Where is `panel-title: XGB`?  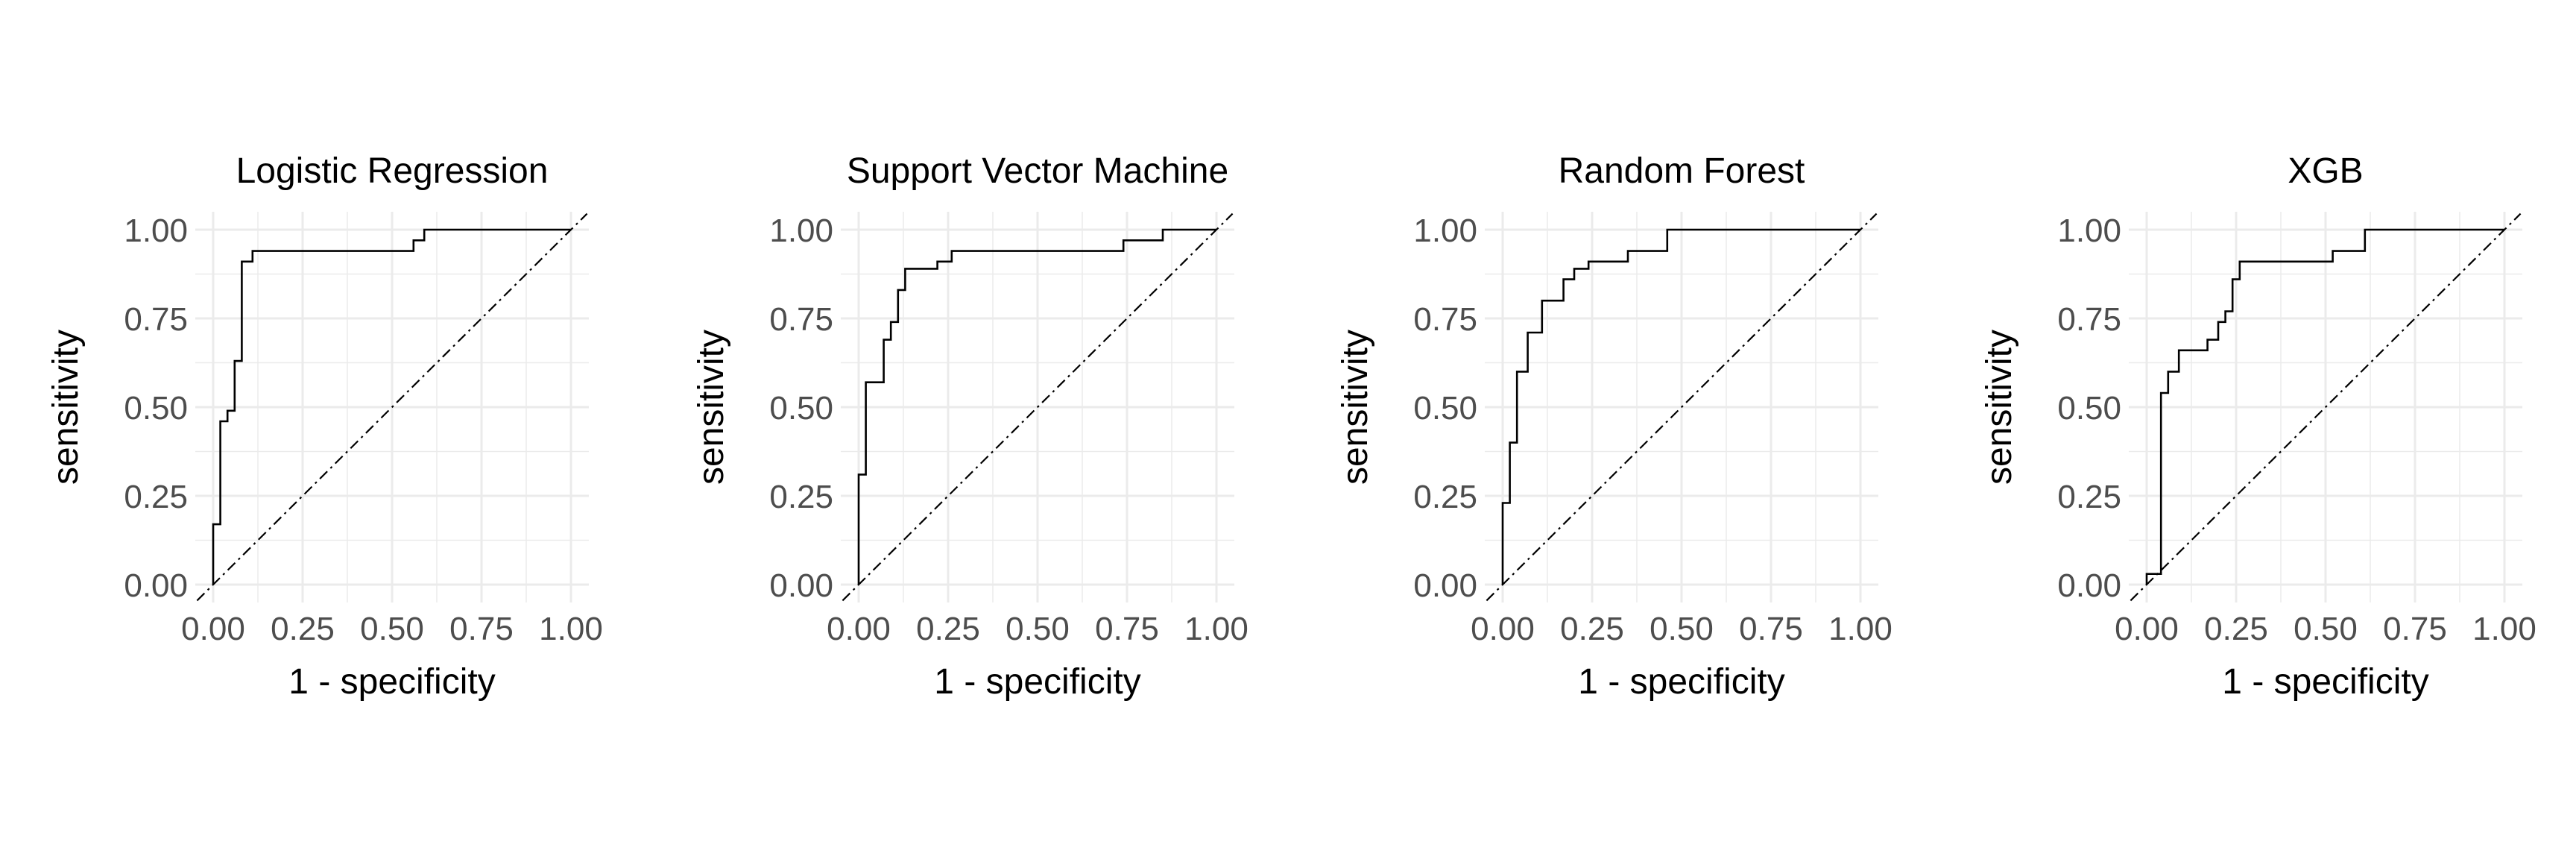 panel-title: XGB is located at coordinates (2325, 171).